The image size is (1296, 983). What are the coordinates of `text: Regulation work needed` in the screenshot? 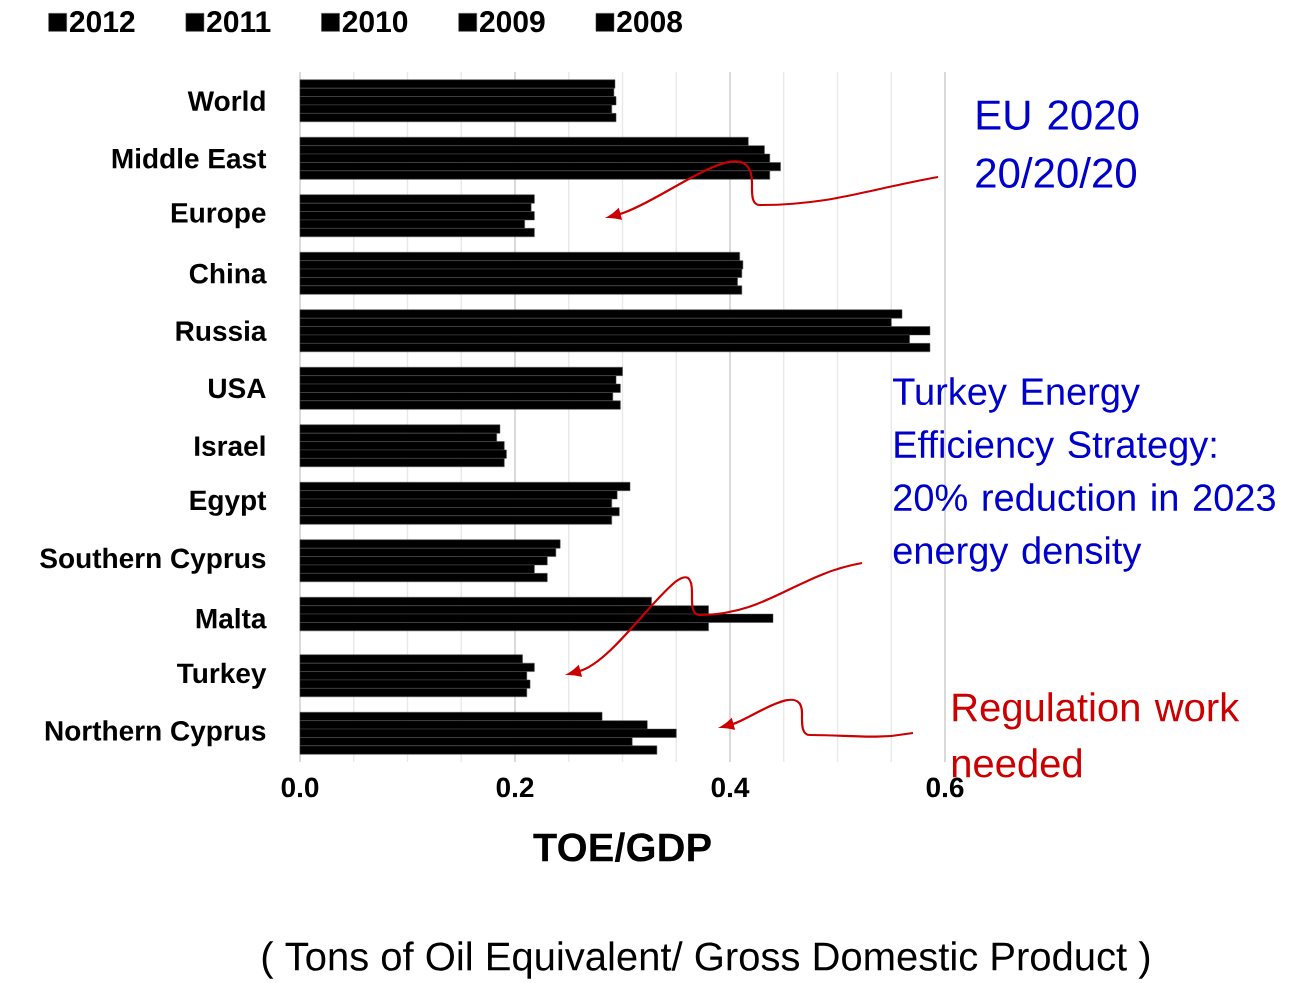 It's located at (1096, 735).